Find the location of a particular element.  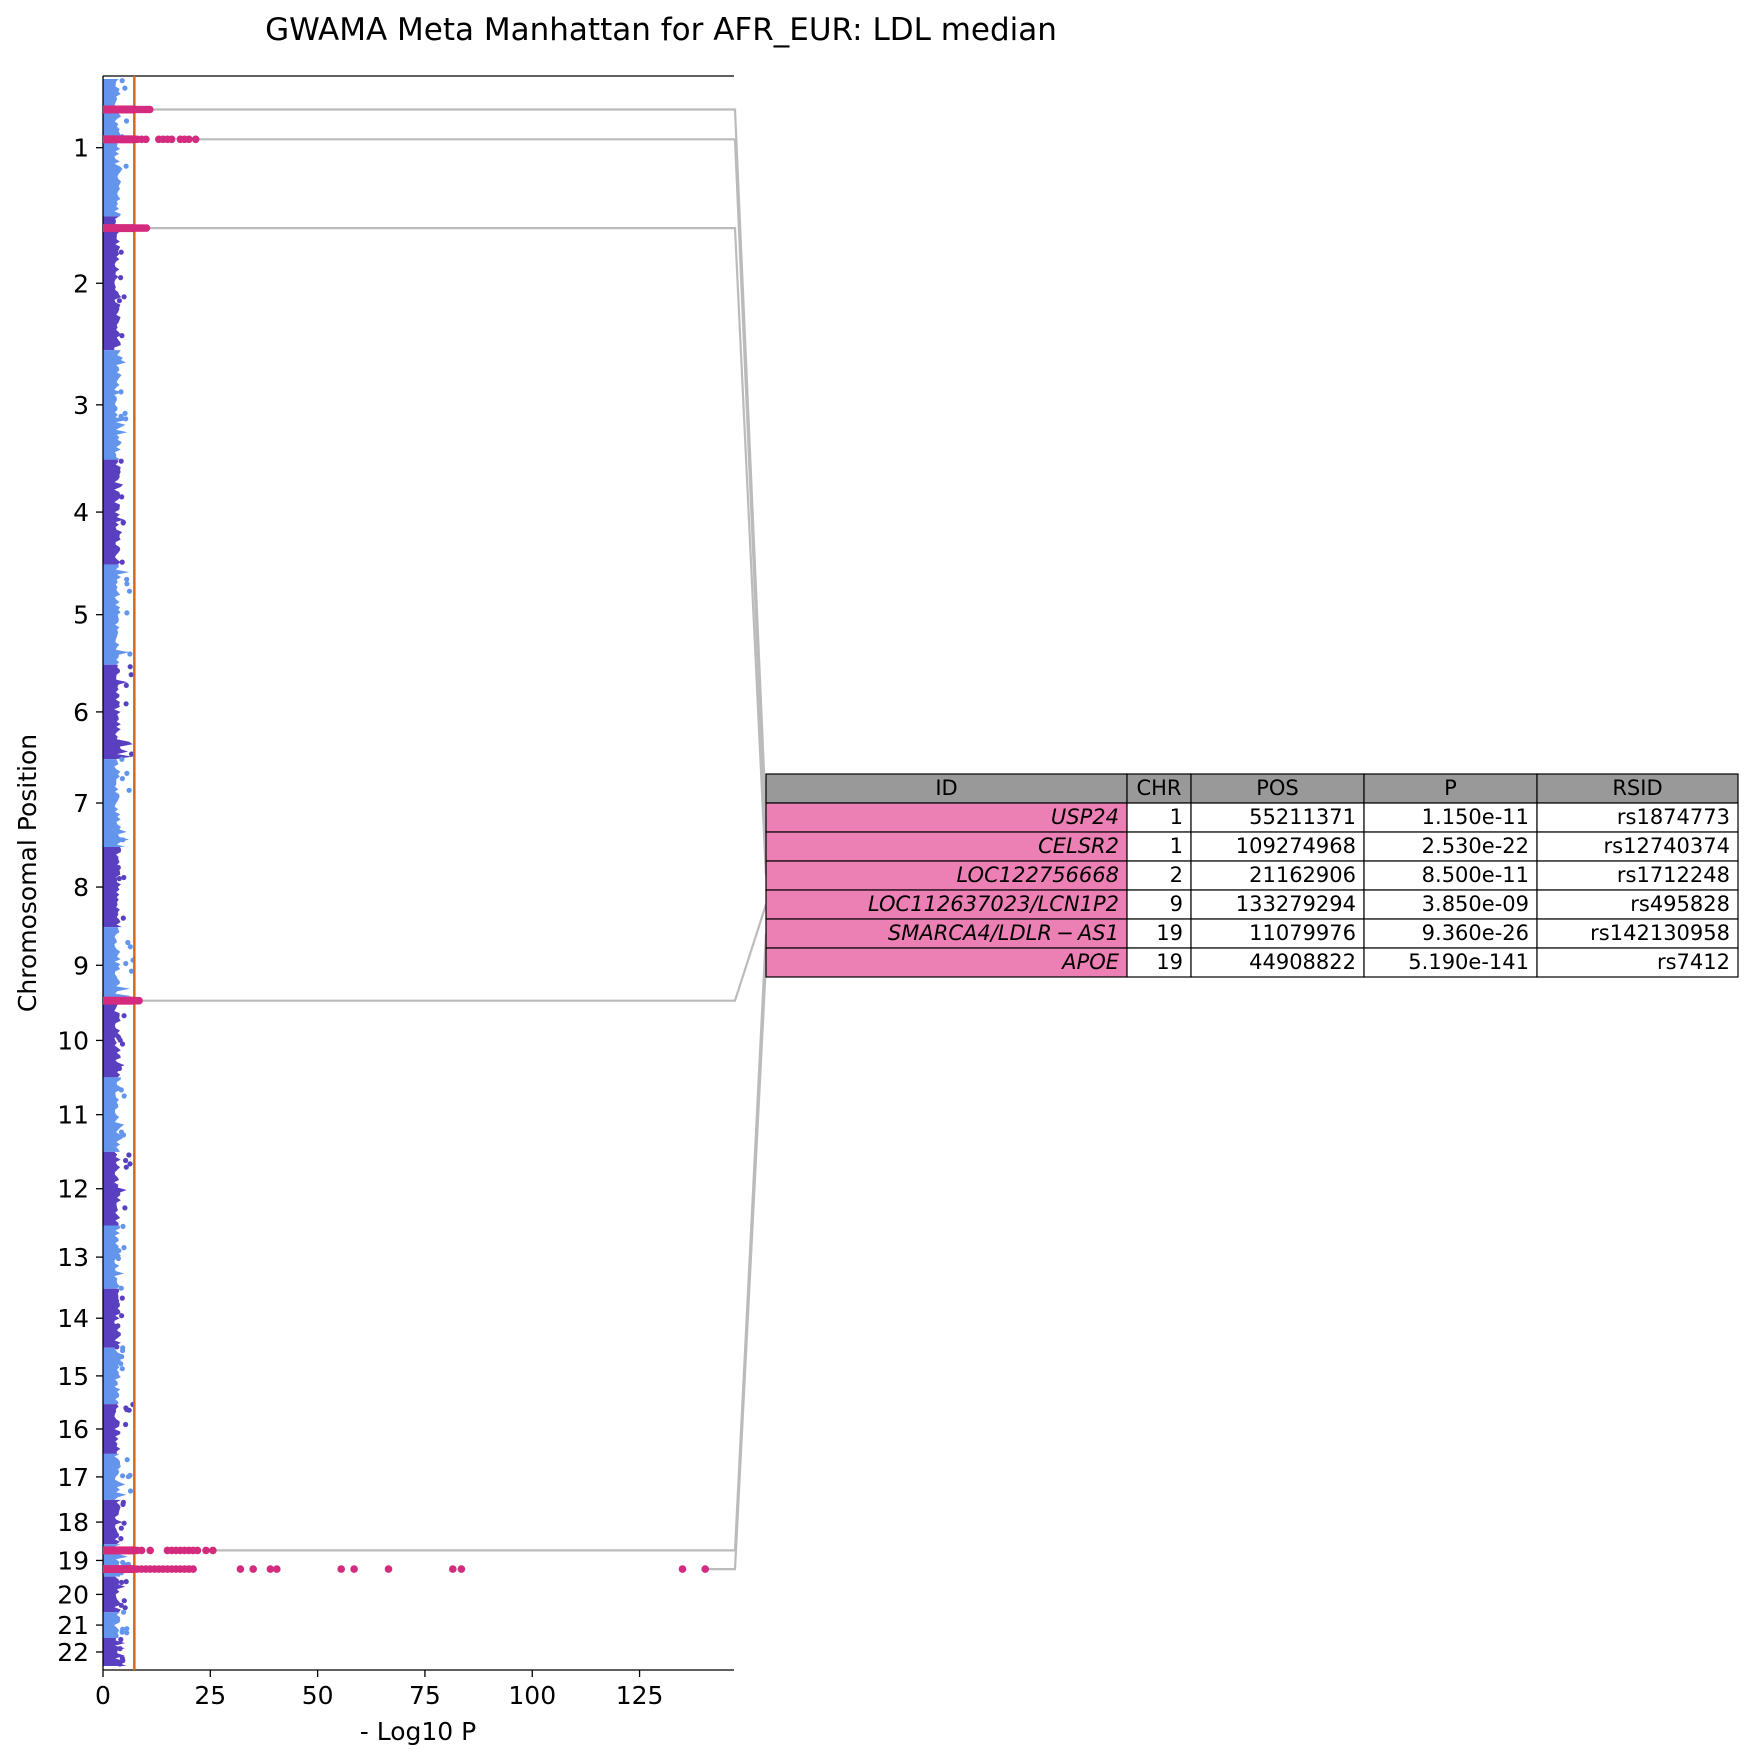

background-points is located at coordinates (119, 872).